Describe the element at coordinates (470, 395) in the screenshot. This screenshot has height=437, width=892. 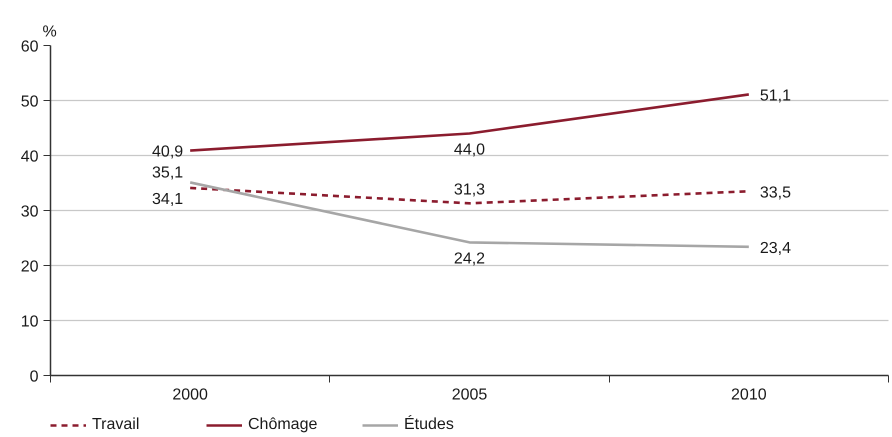
I see `x-tick-label: 2005` at that location.